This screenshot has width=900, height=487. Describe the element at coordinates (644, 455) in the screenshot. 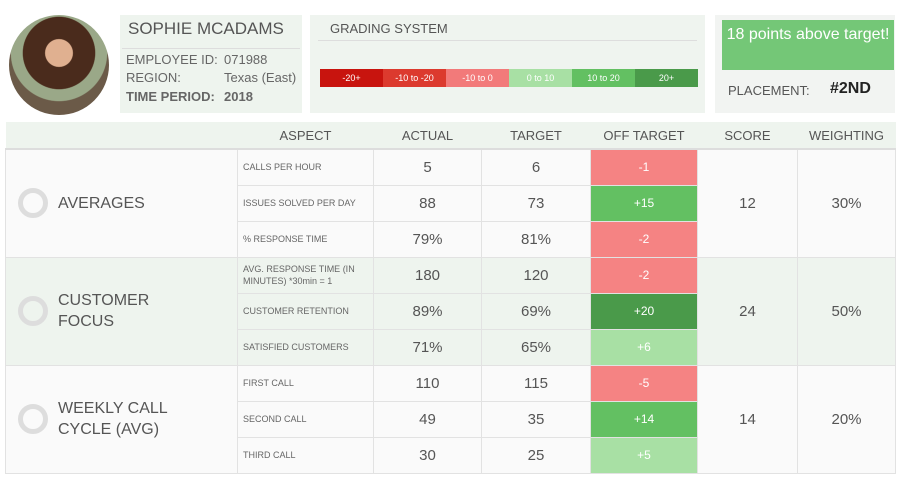

I see `off-target-cell: +5` at that location.